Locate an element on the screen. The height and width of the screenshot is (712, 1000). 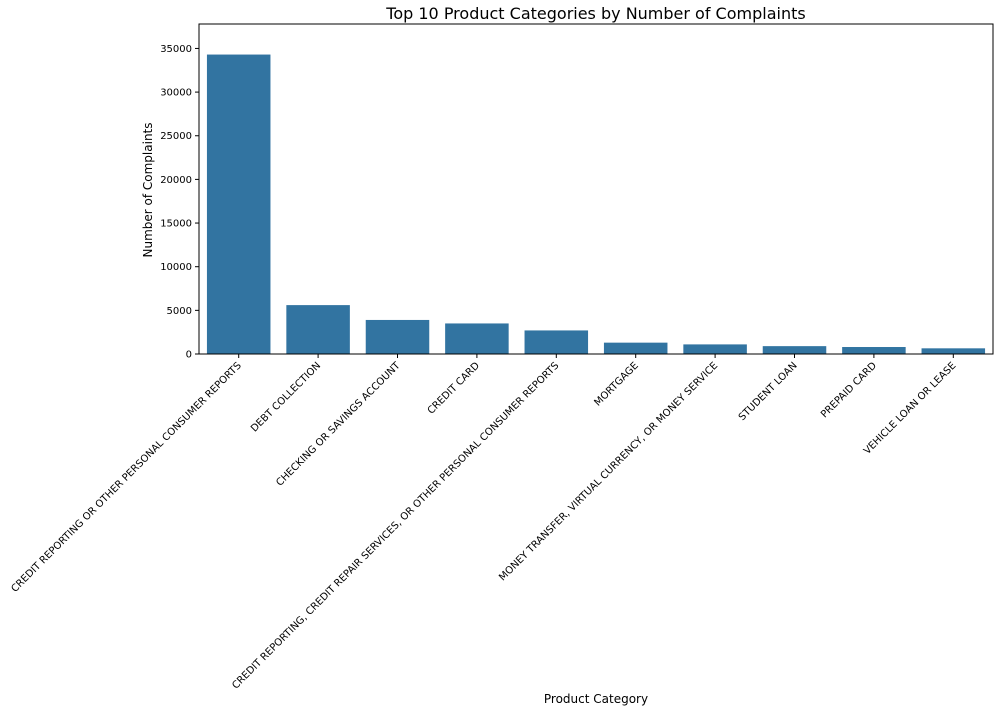
x-tick-label: STUDENT LOAN is located at coordinates (768, 391).